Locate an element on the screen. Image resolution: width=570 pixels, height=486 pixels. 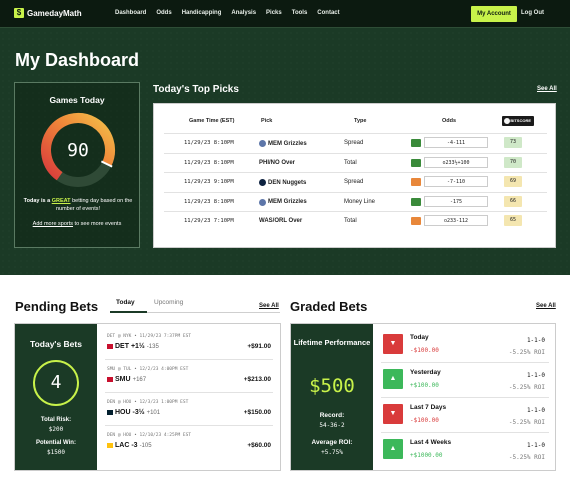
total-risk-value: $200 is located at coordinates (56, 429).